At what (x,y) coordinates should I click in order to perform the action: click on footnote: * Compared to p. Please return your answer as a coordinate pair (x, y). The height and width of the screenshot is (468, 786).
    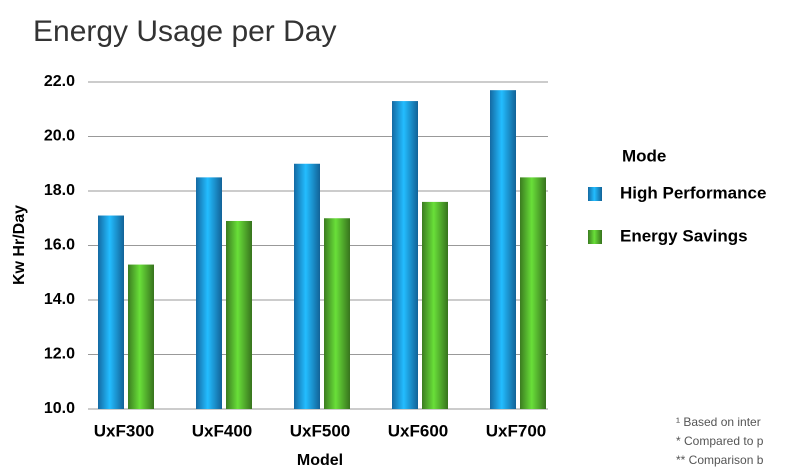
    Looking at the image, I should click on (720, 441).